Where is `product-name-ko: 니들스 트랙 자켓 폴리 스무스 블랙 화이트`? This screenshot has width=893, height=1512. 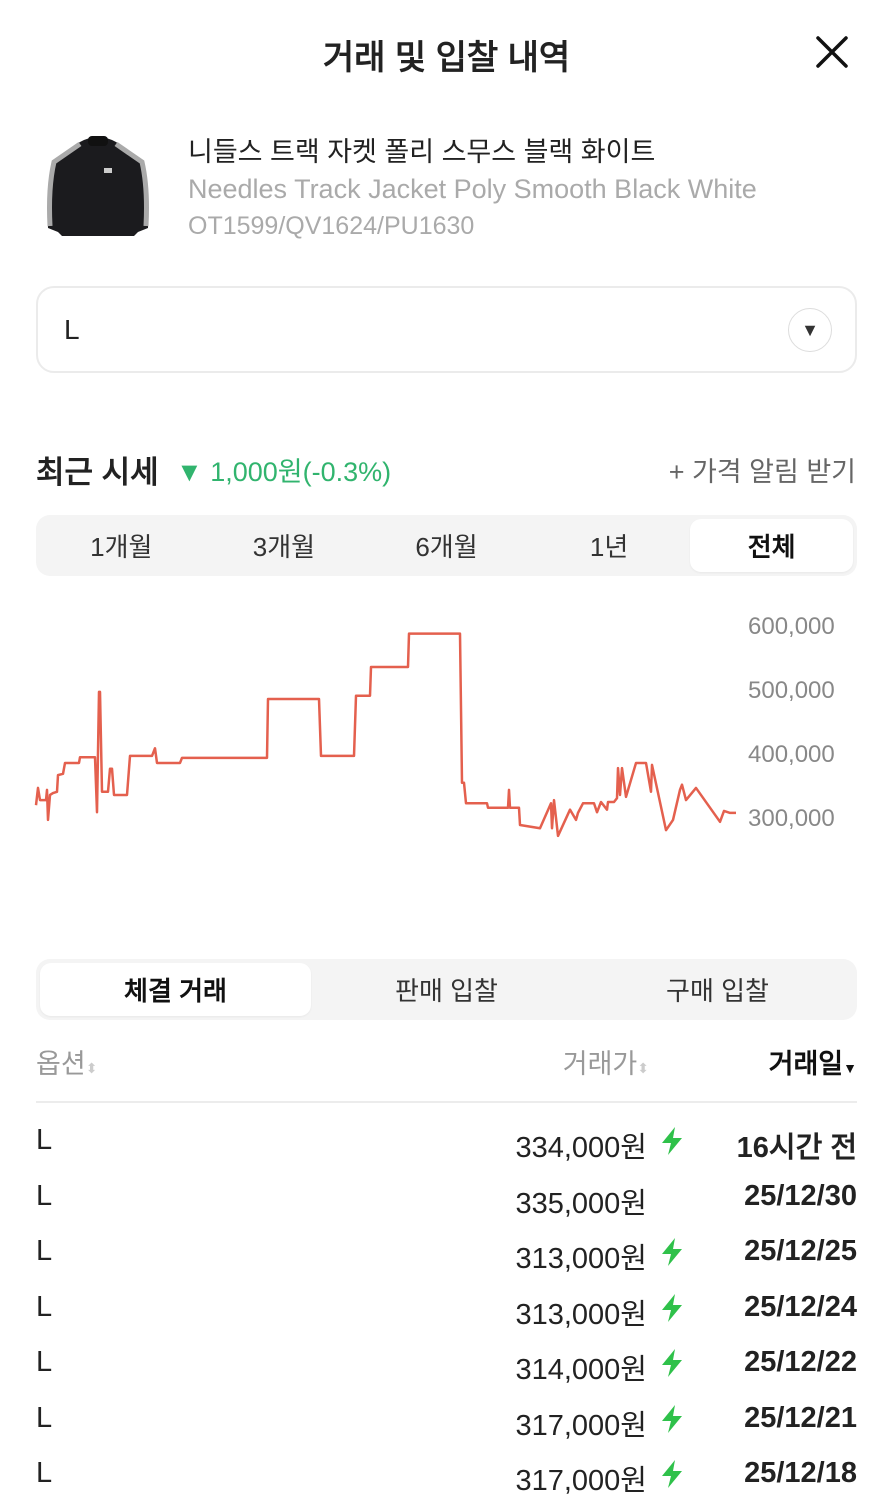
product-name-ko: 니들스 트랙 자켓 폴리 스무스 블랙 화이트 is located at coordinates (422, 152).